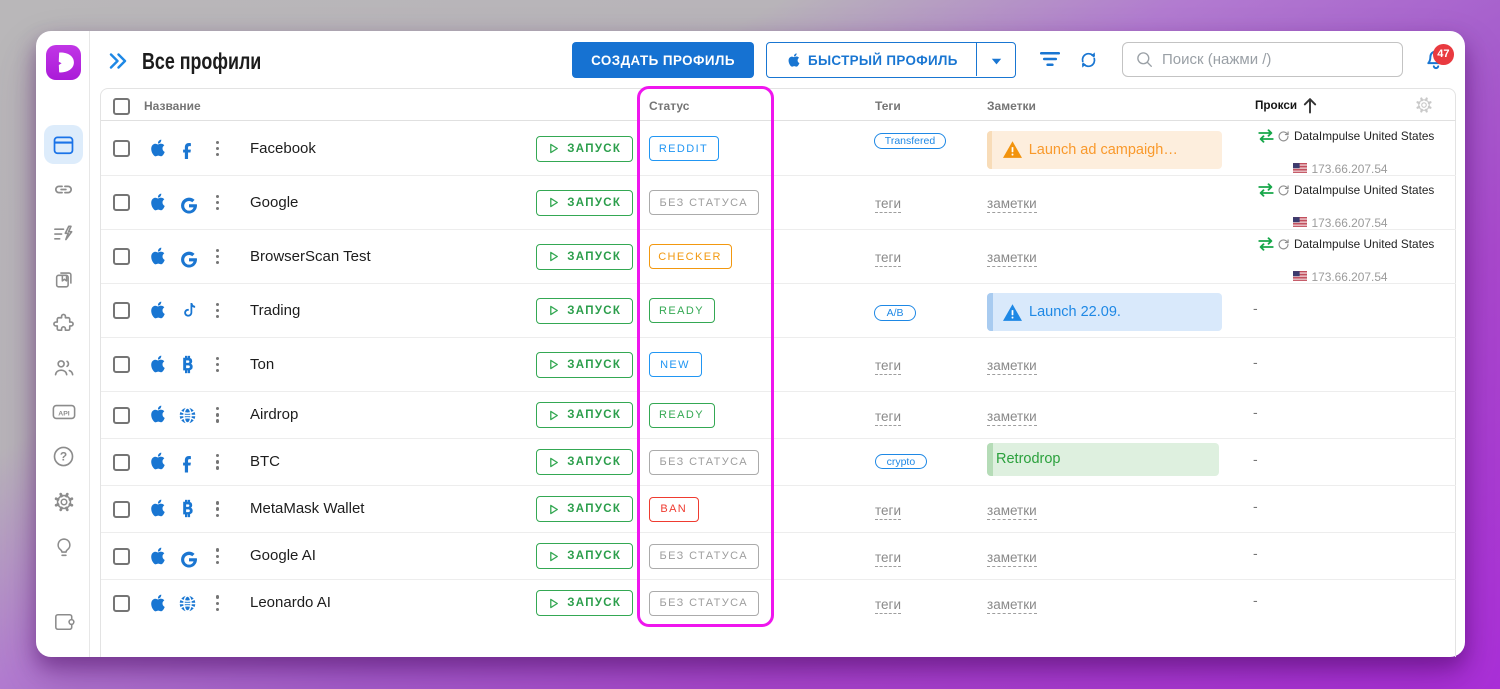 Image resolution: width=1500 pixels, height=689 pixels. I want to click on svg-text: API, so click(63, 414).